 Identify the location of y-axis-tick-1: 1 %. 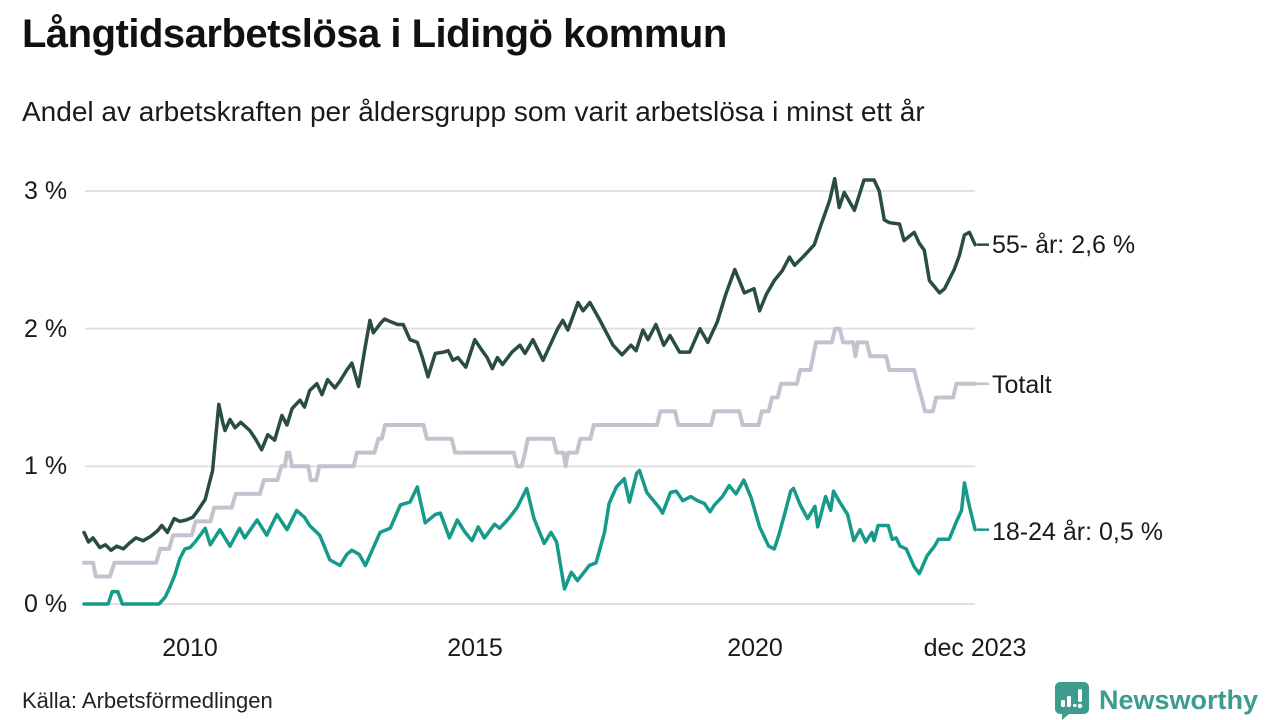
(46, 466).